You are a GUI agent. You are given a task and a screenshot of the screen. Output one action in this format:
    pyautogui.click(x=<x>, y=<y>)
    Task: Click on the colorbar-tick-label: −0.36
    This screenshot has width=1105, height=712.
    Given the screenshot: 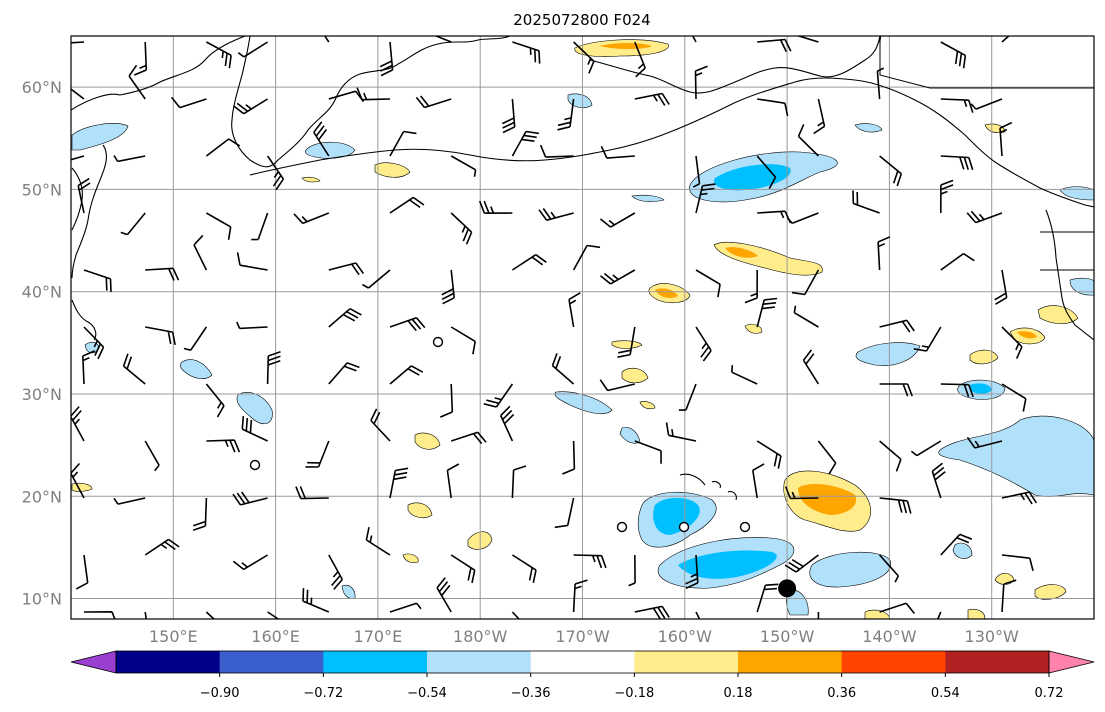 What is the action you would take?
    pyautogui.click(x=531, y=693)
    